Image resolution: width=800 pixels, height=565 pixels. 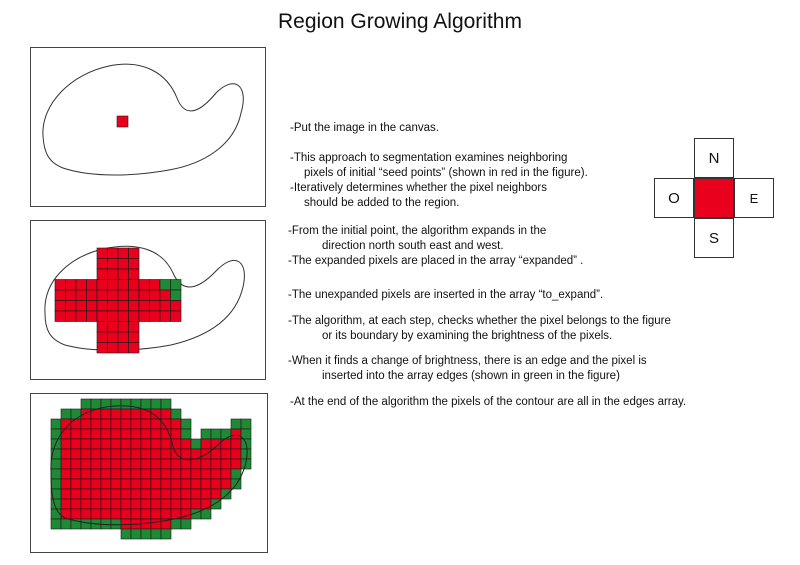 What do you see at coordinates (714, 198) in the screenshot?
I see `neighbor-compass: N O E S` at bounding box center [714, 198].